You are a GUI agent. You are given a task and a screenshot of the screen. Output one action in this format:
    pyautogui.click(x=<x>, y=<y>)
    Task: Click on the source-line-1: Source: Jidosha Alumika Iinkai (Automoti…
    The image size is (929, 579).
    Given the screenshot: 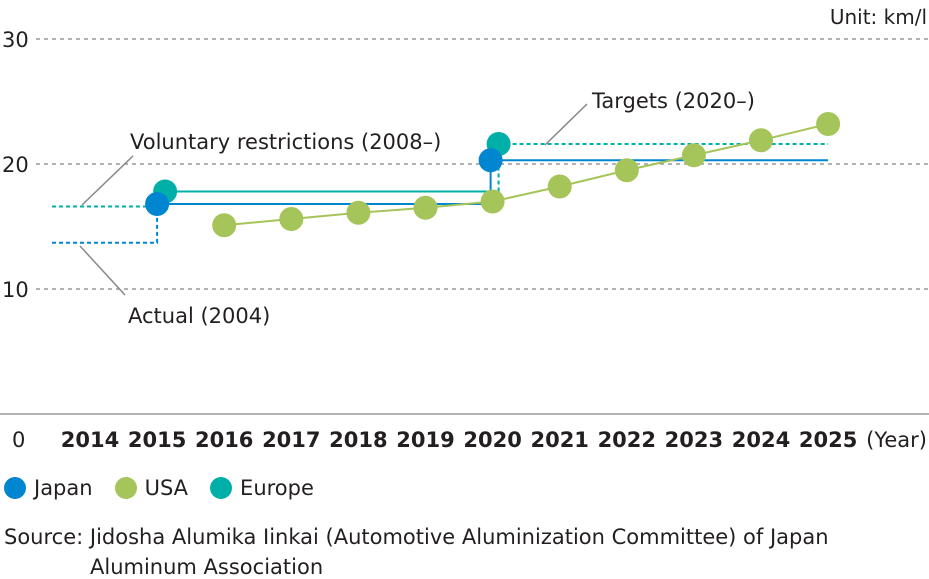 What is the action you would take?
    pyautogui.click(x=416, y=537)
    